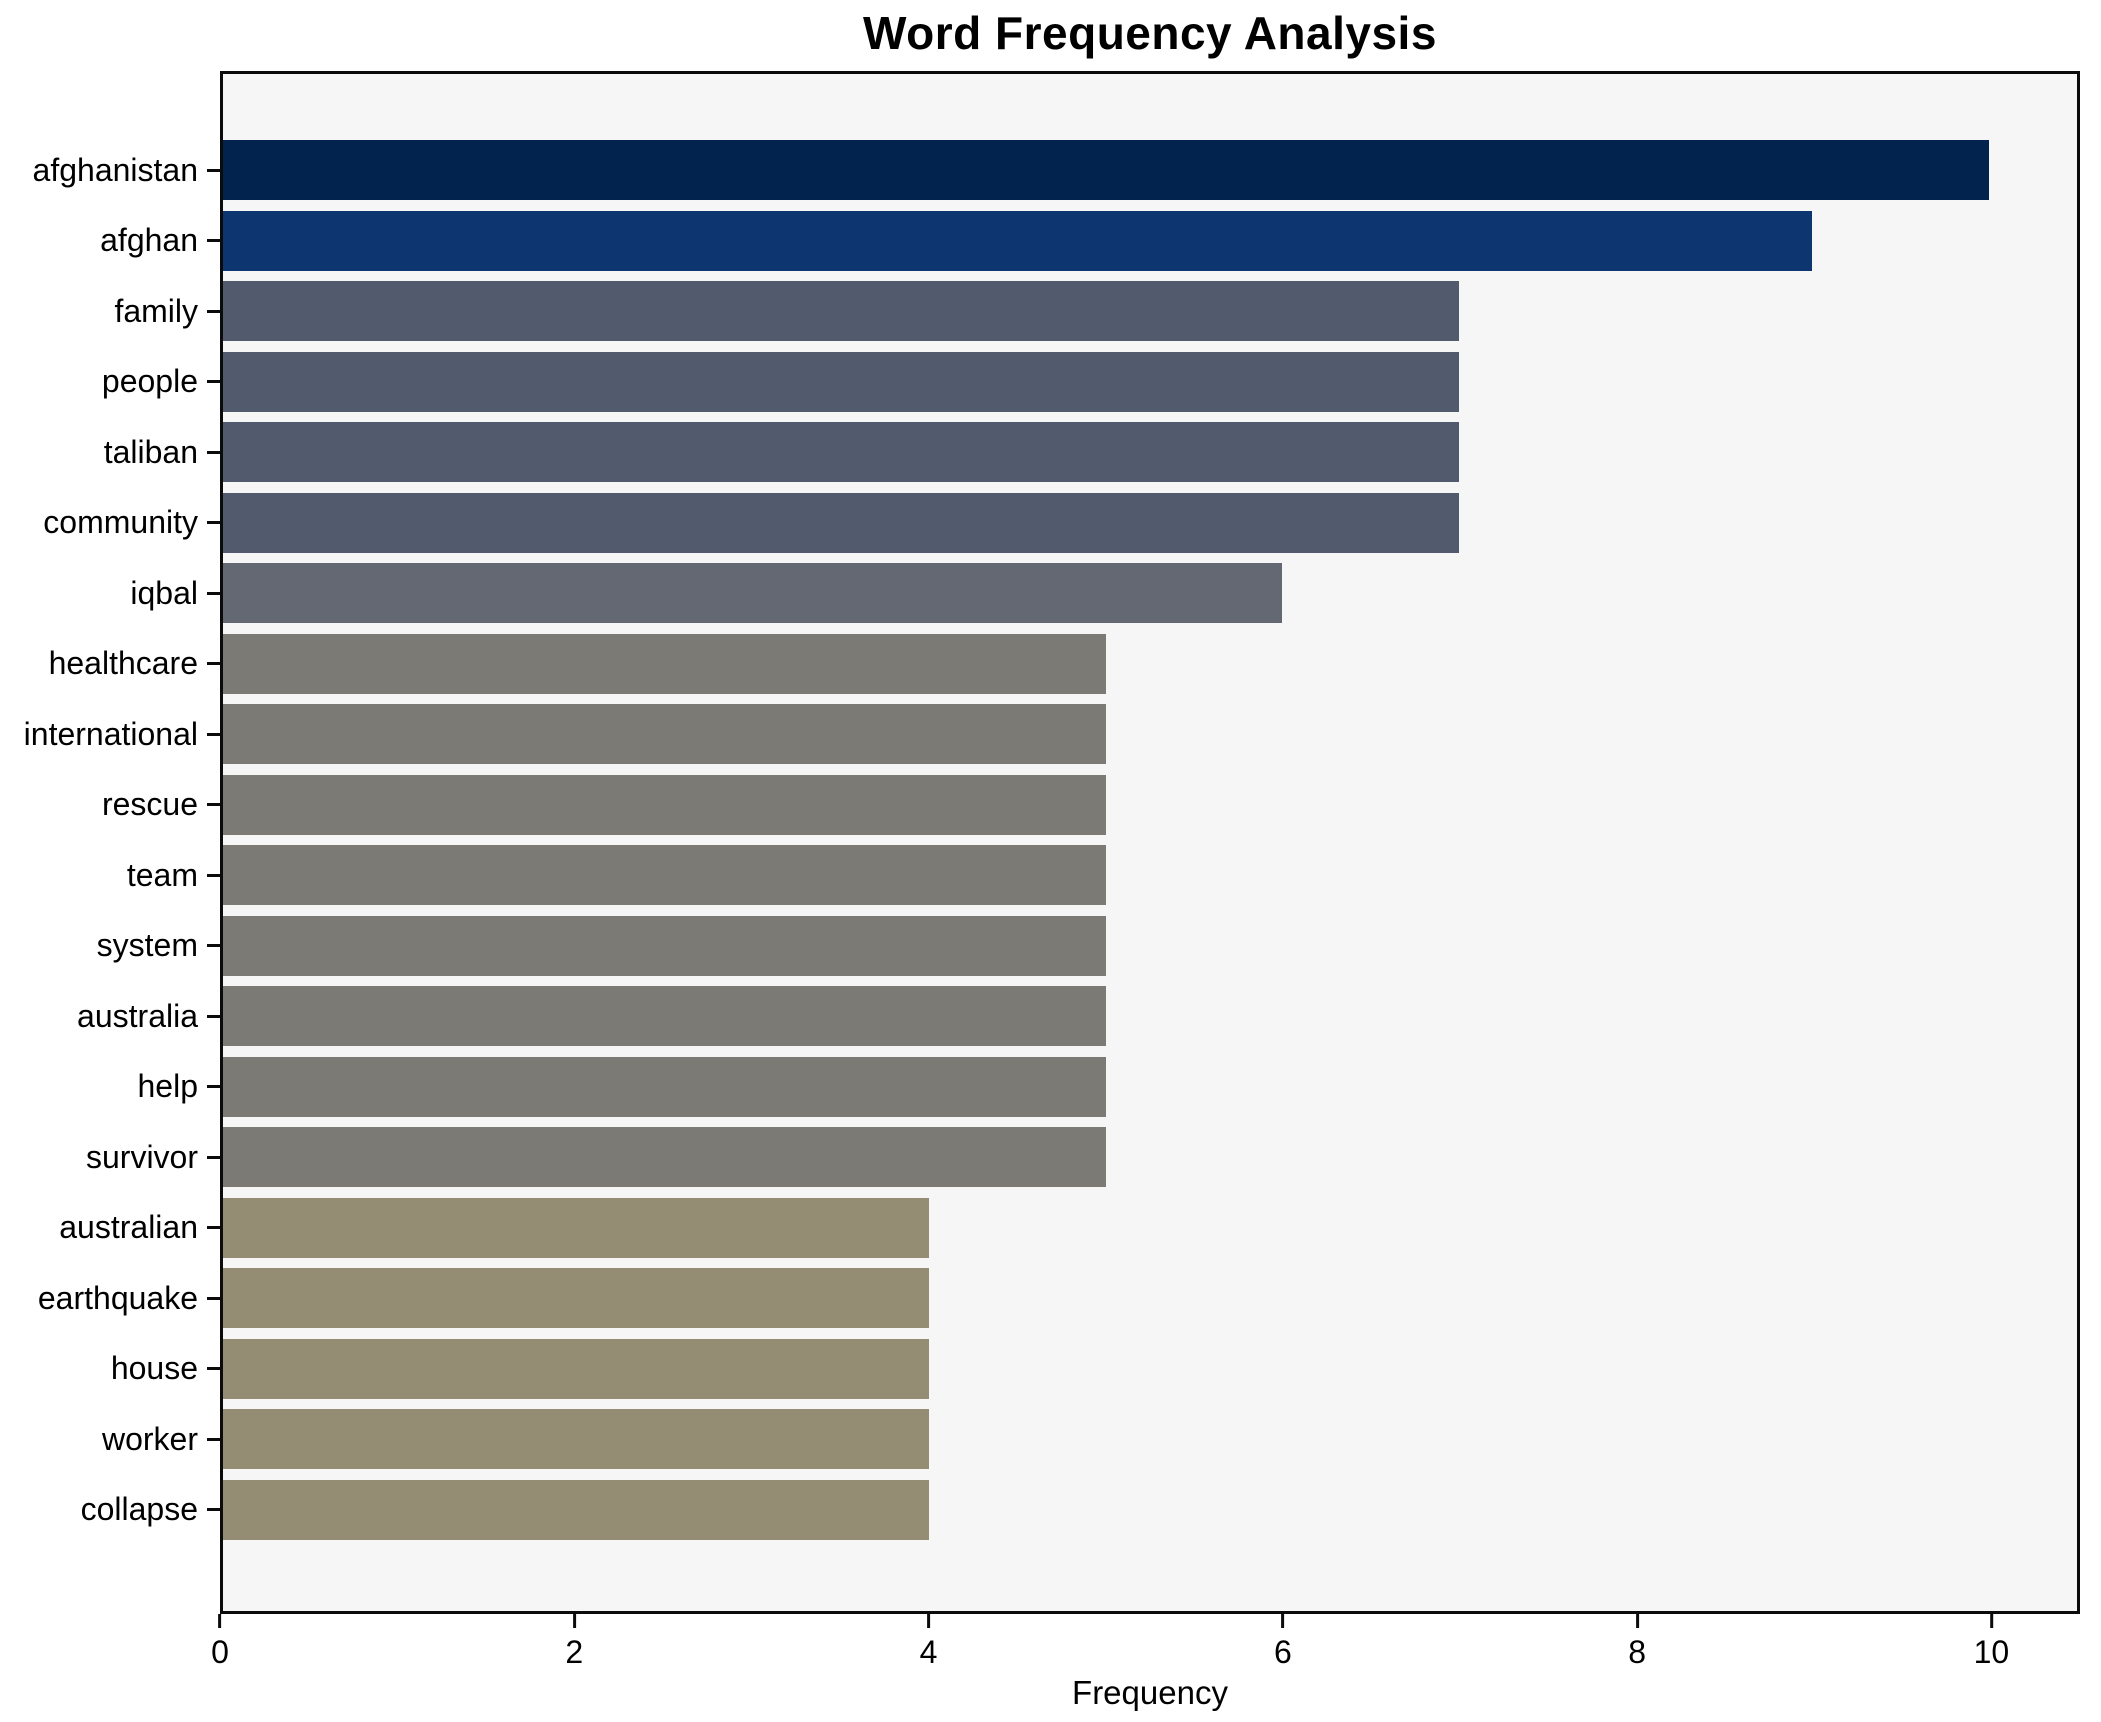 This screenshot has width=2101, height=1722. What do you see at coordinates (574, 1642) in the screenshot?
I see `x-tick-2: 2` at bounding box center [574, 1642].